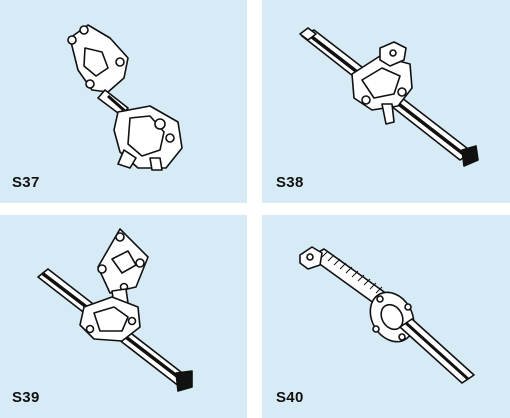 The height and width of the screenshot is (418, 510). Describe the element at coordinates (115, 310) in the screenshot. I see `shaft-with-plate-mount-illustration` at that location.